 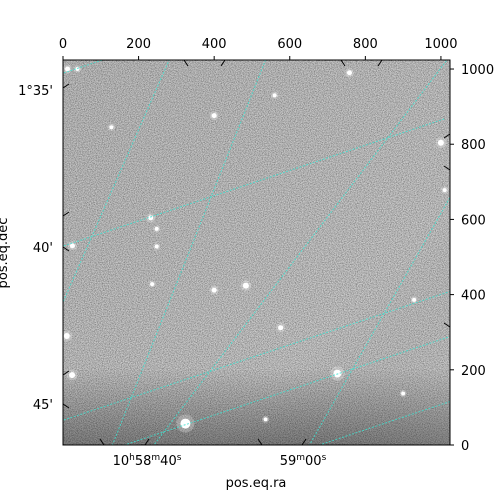 I want to click on y-axis-label: pos.eq.dec, so click(x=5, y=253).